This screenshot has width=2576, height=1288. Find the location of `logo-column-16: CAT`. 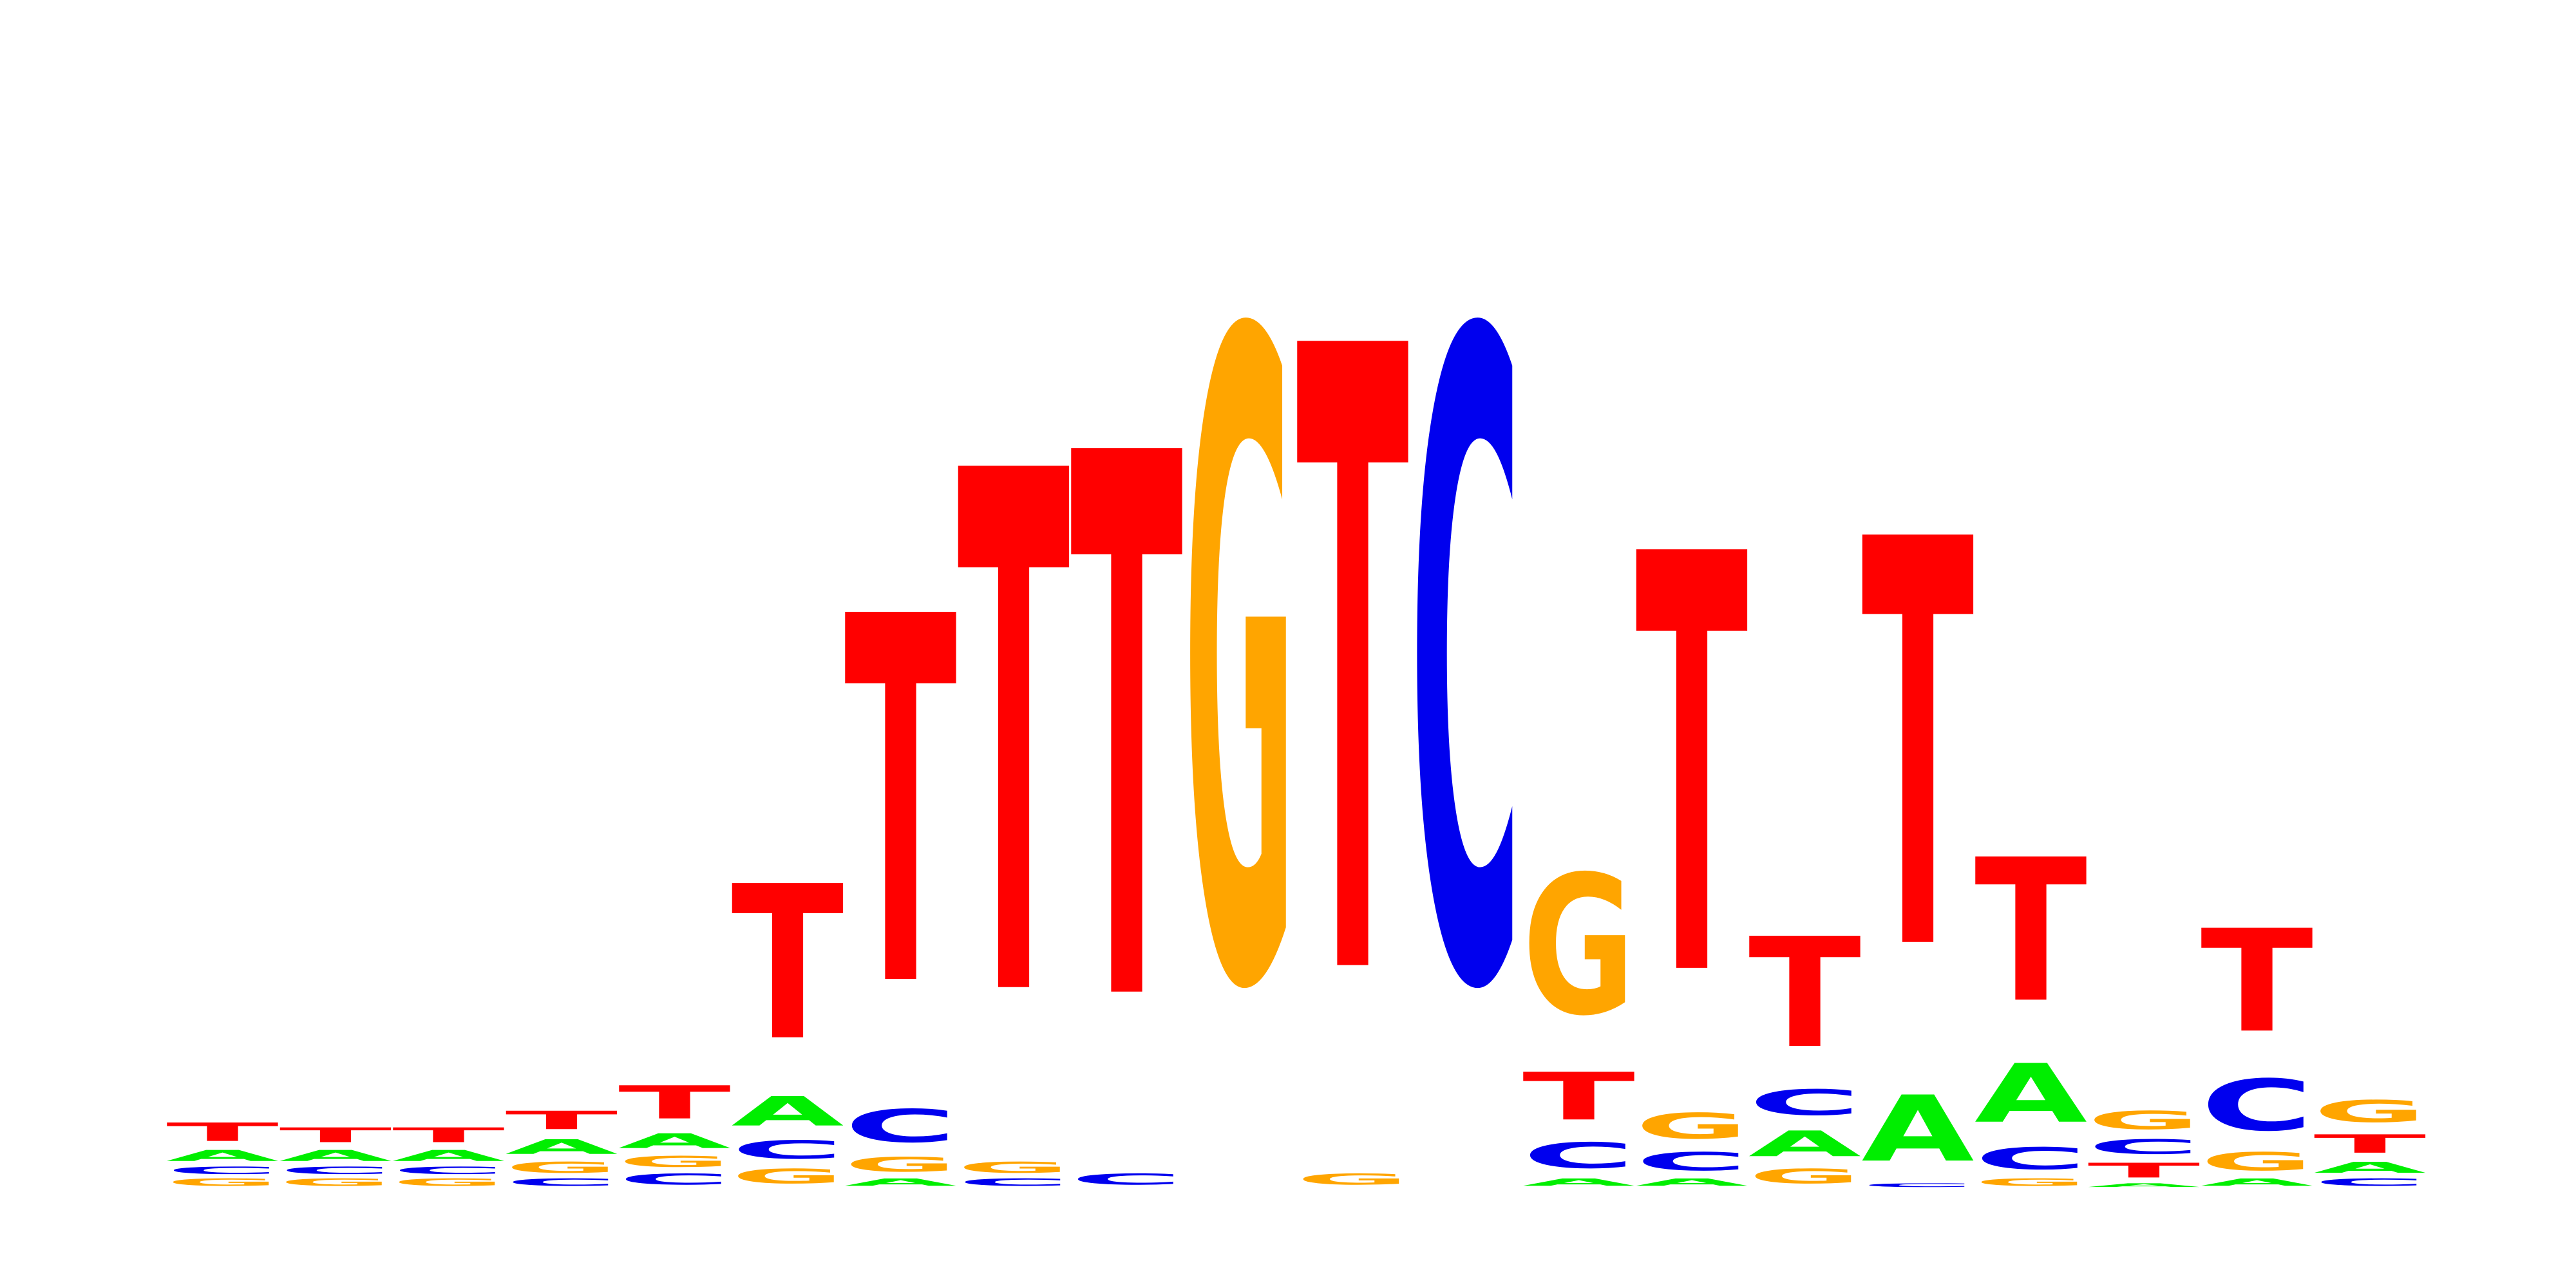

logo-column-16: CAT is located at coordinates (1919, 806).